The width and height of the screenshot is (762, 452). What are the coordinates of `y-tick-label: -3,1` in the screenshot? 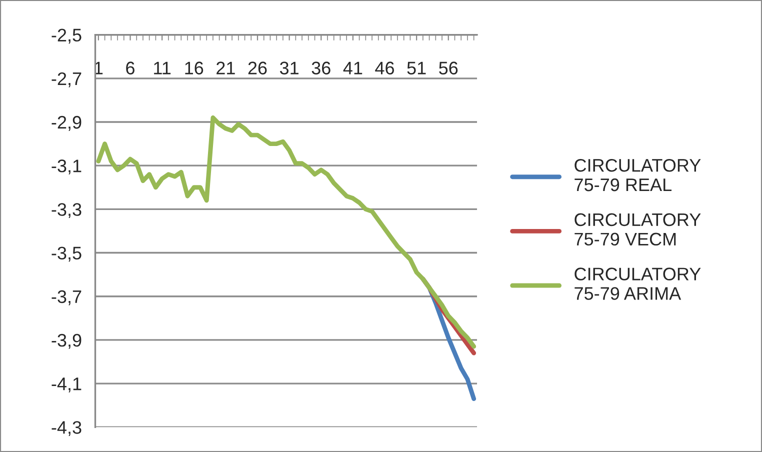 It's located at (67, 167).